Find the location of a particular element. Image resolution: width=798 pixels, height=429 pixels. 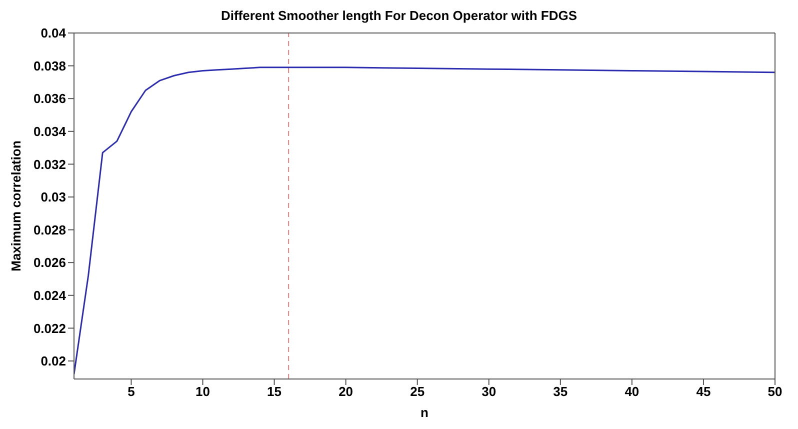

y-tick-label: 0.026 is located at coordinates (49, 262).